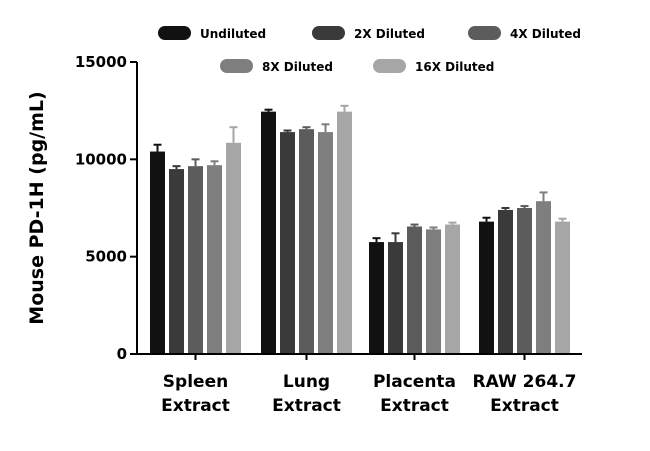  I want to click on legend-label: 4X Diluted, so click(545, 34).